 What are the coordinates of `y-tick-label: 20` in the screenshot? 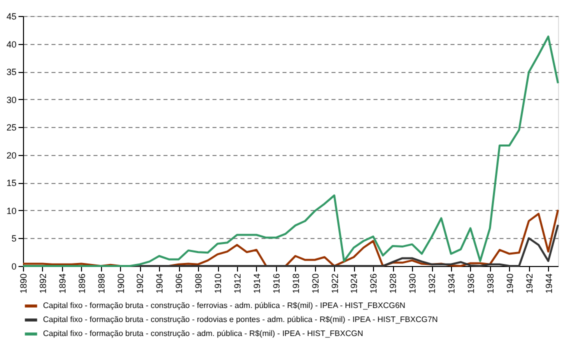 It's located at (11, 155).